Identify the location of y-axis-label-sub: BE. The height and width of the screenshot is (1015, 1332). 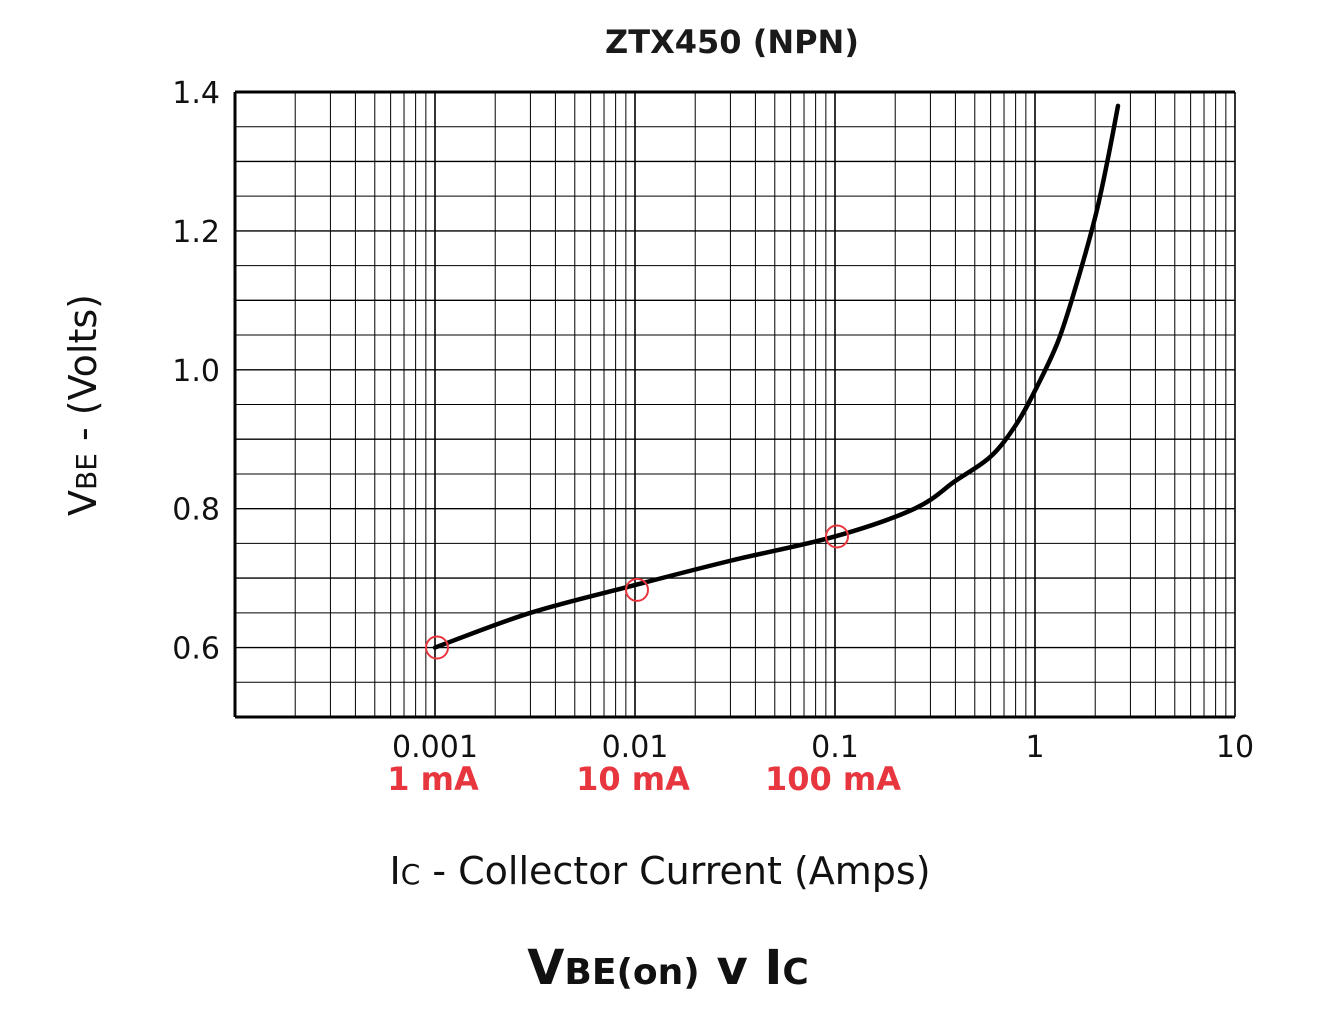
(86, 471).